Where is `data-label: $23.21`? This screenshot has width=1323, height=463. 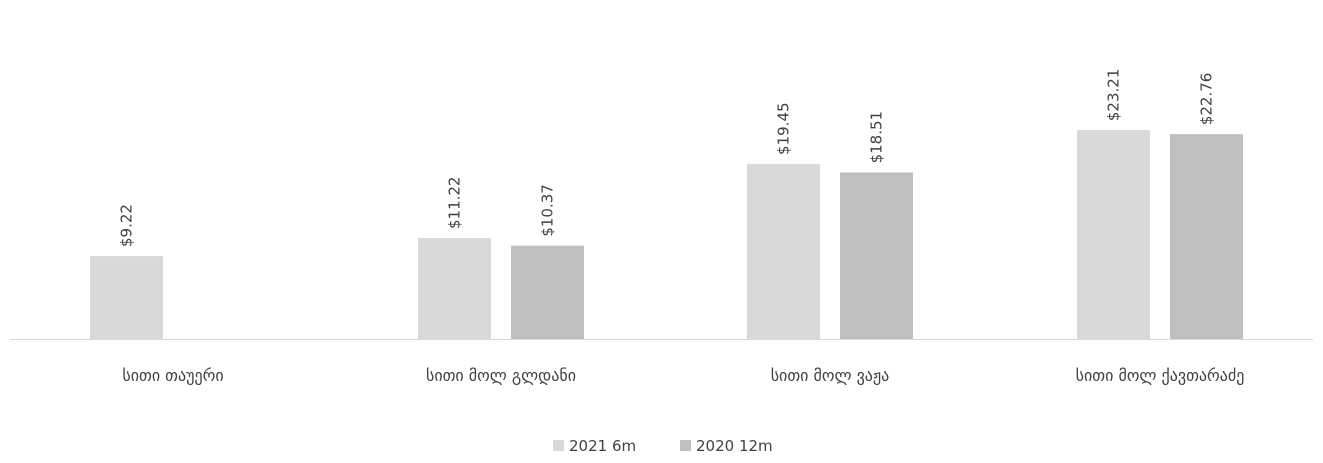
data-label: $23.21 is located at coordinates (1114, 95).